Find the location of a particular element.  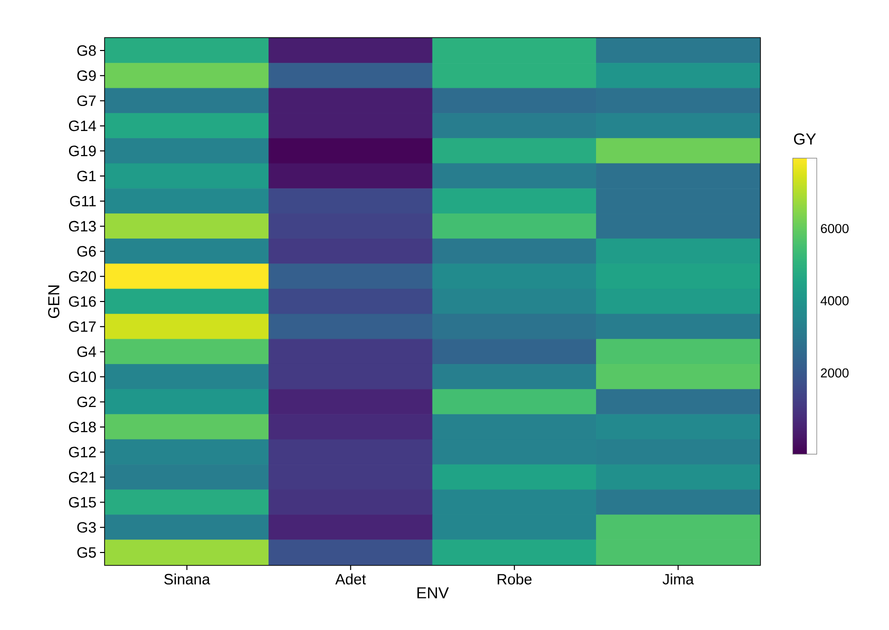

y-axis-title: GEN is located at coordinates (54, 302).